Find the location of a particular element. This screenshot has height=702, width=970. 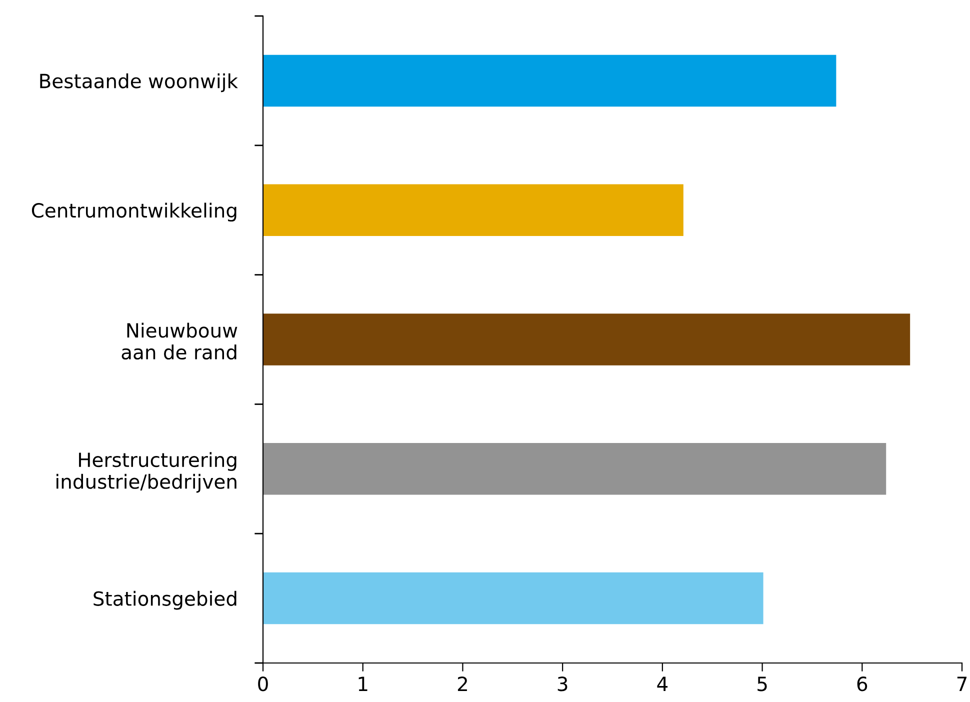

y-tick-label: Centrumontwikkeling is located at coordinates (134, 212).